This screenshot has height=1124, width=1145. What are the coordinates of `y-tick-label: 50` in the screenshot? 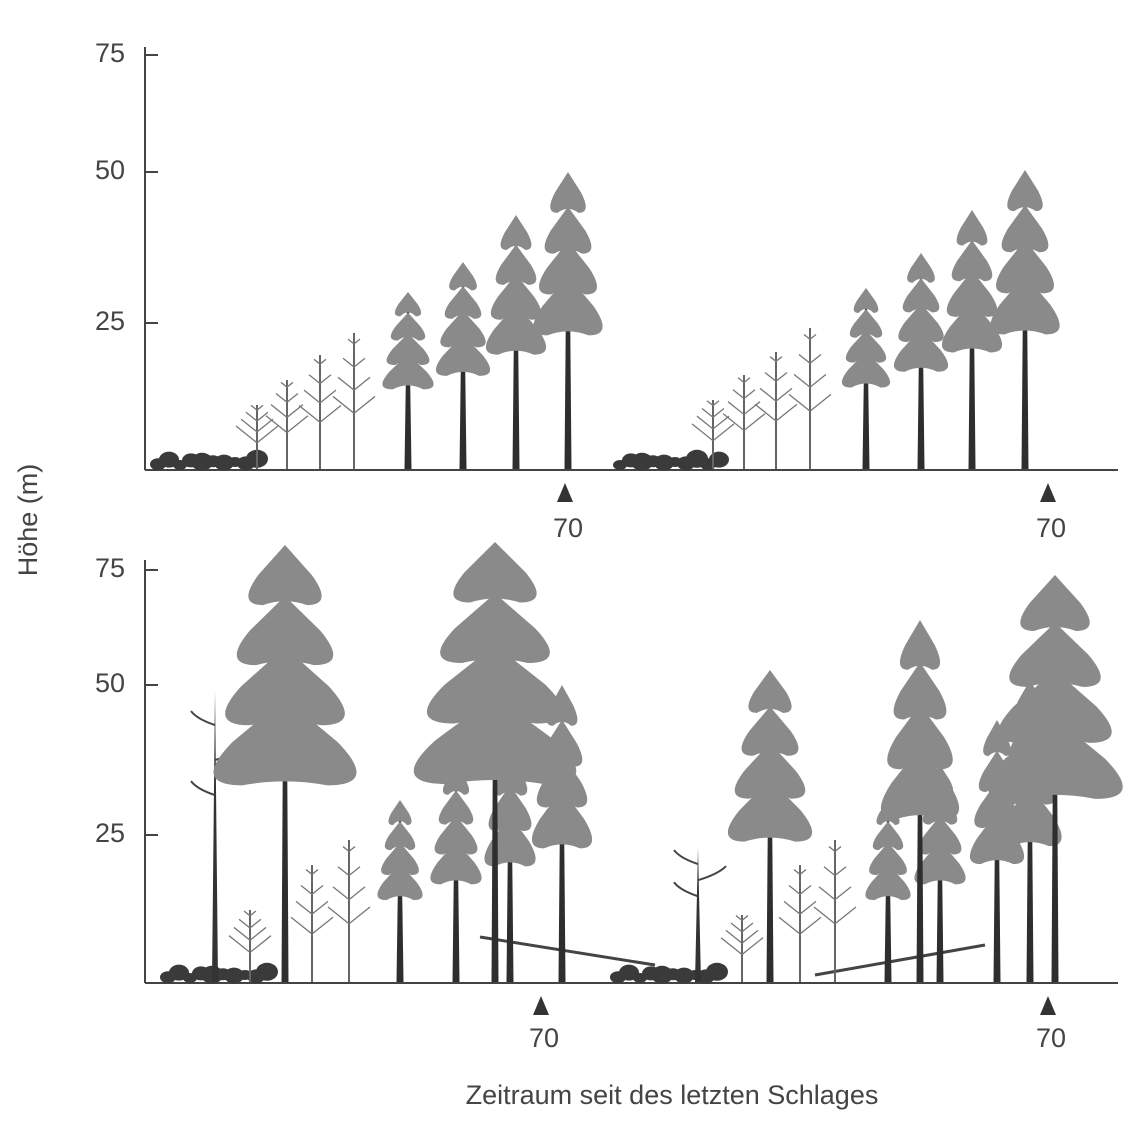 It's located at (110, 683).